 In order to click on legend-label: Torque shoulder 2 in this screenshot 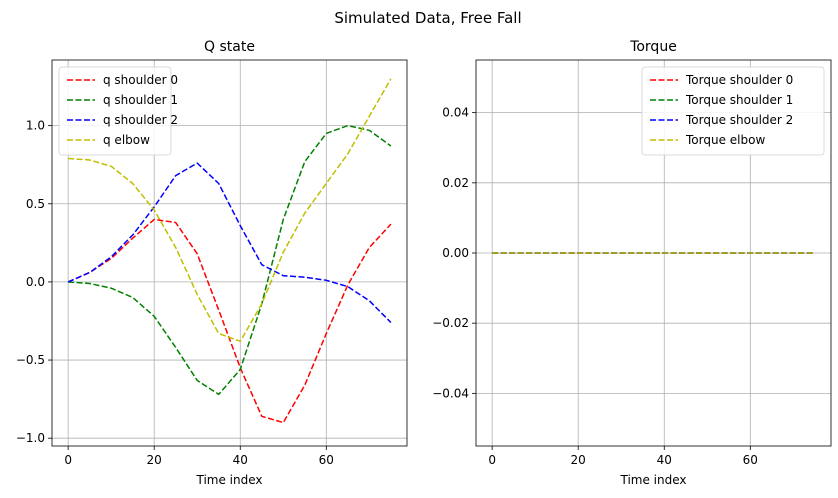, I will do `click(739, 120)`.